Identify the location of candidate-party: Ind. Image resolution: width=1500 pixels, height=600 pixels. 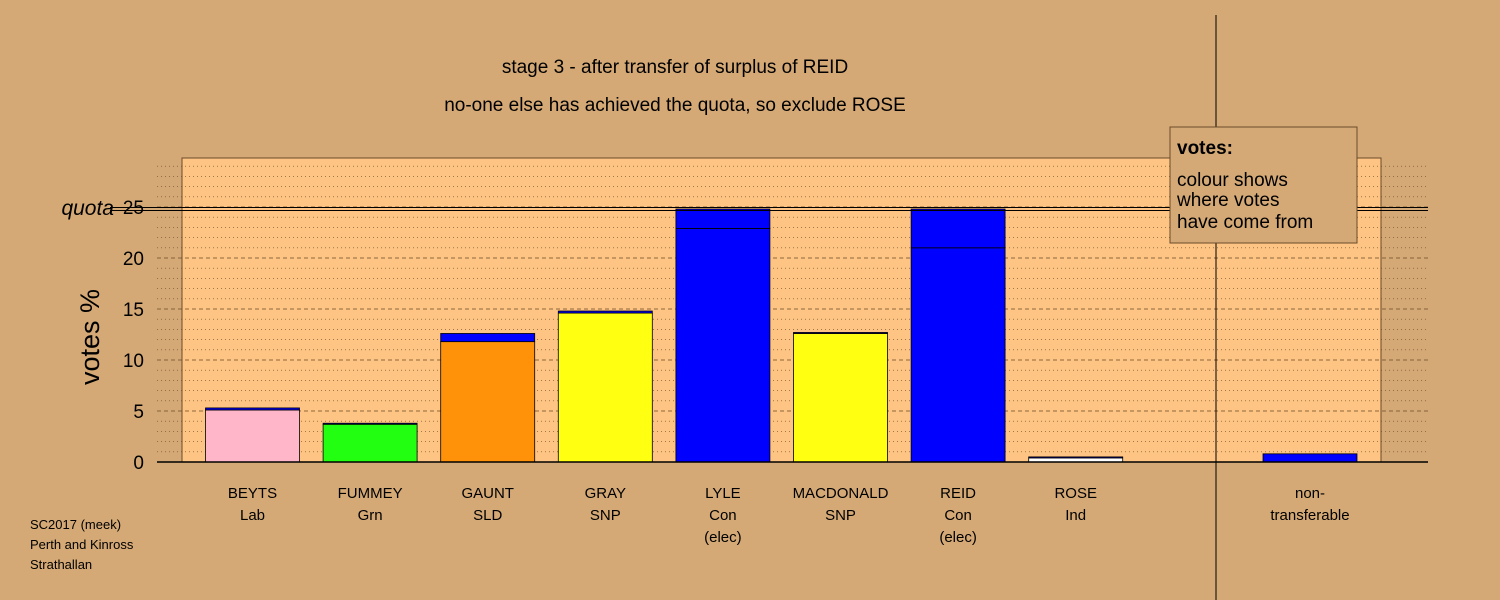
(1075, 515).